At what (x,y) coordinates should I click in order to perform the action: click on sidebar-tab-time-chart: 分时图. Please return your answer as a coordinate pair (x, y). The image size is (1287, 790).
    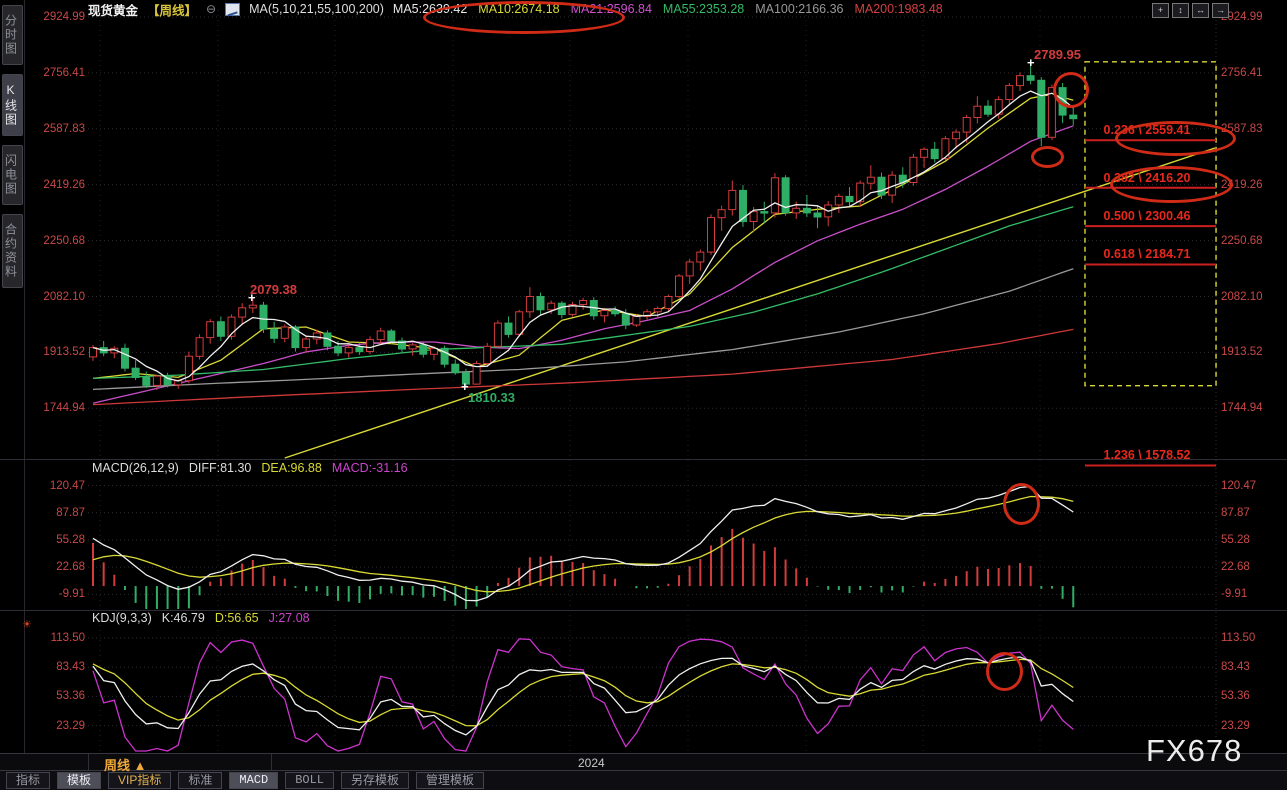
    Looking at the image, I should click on (12, 35).